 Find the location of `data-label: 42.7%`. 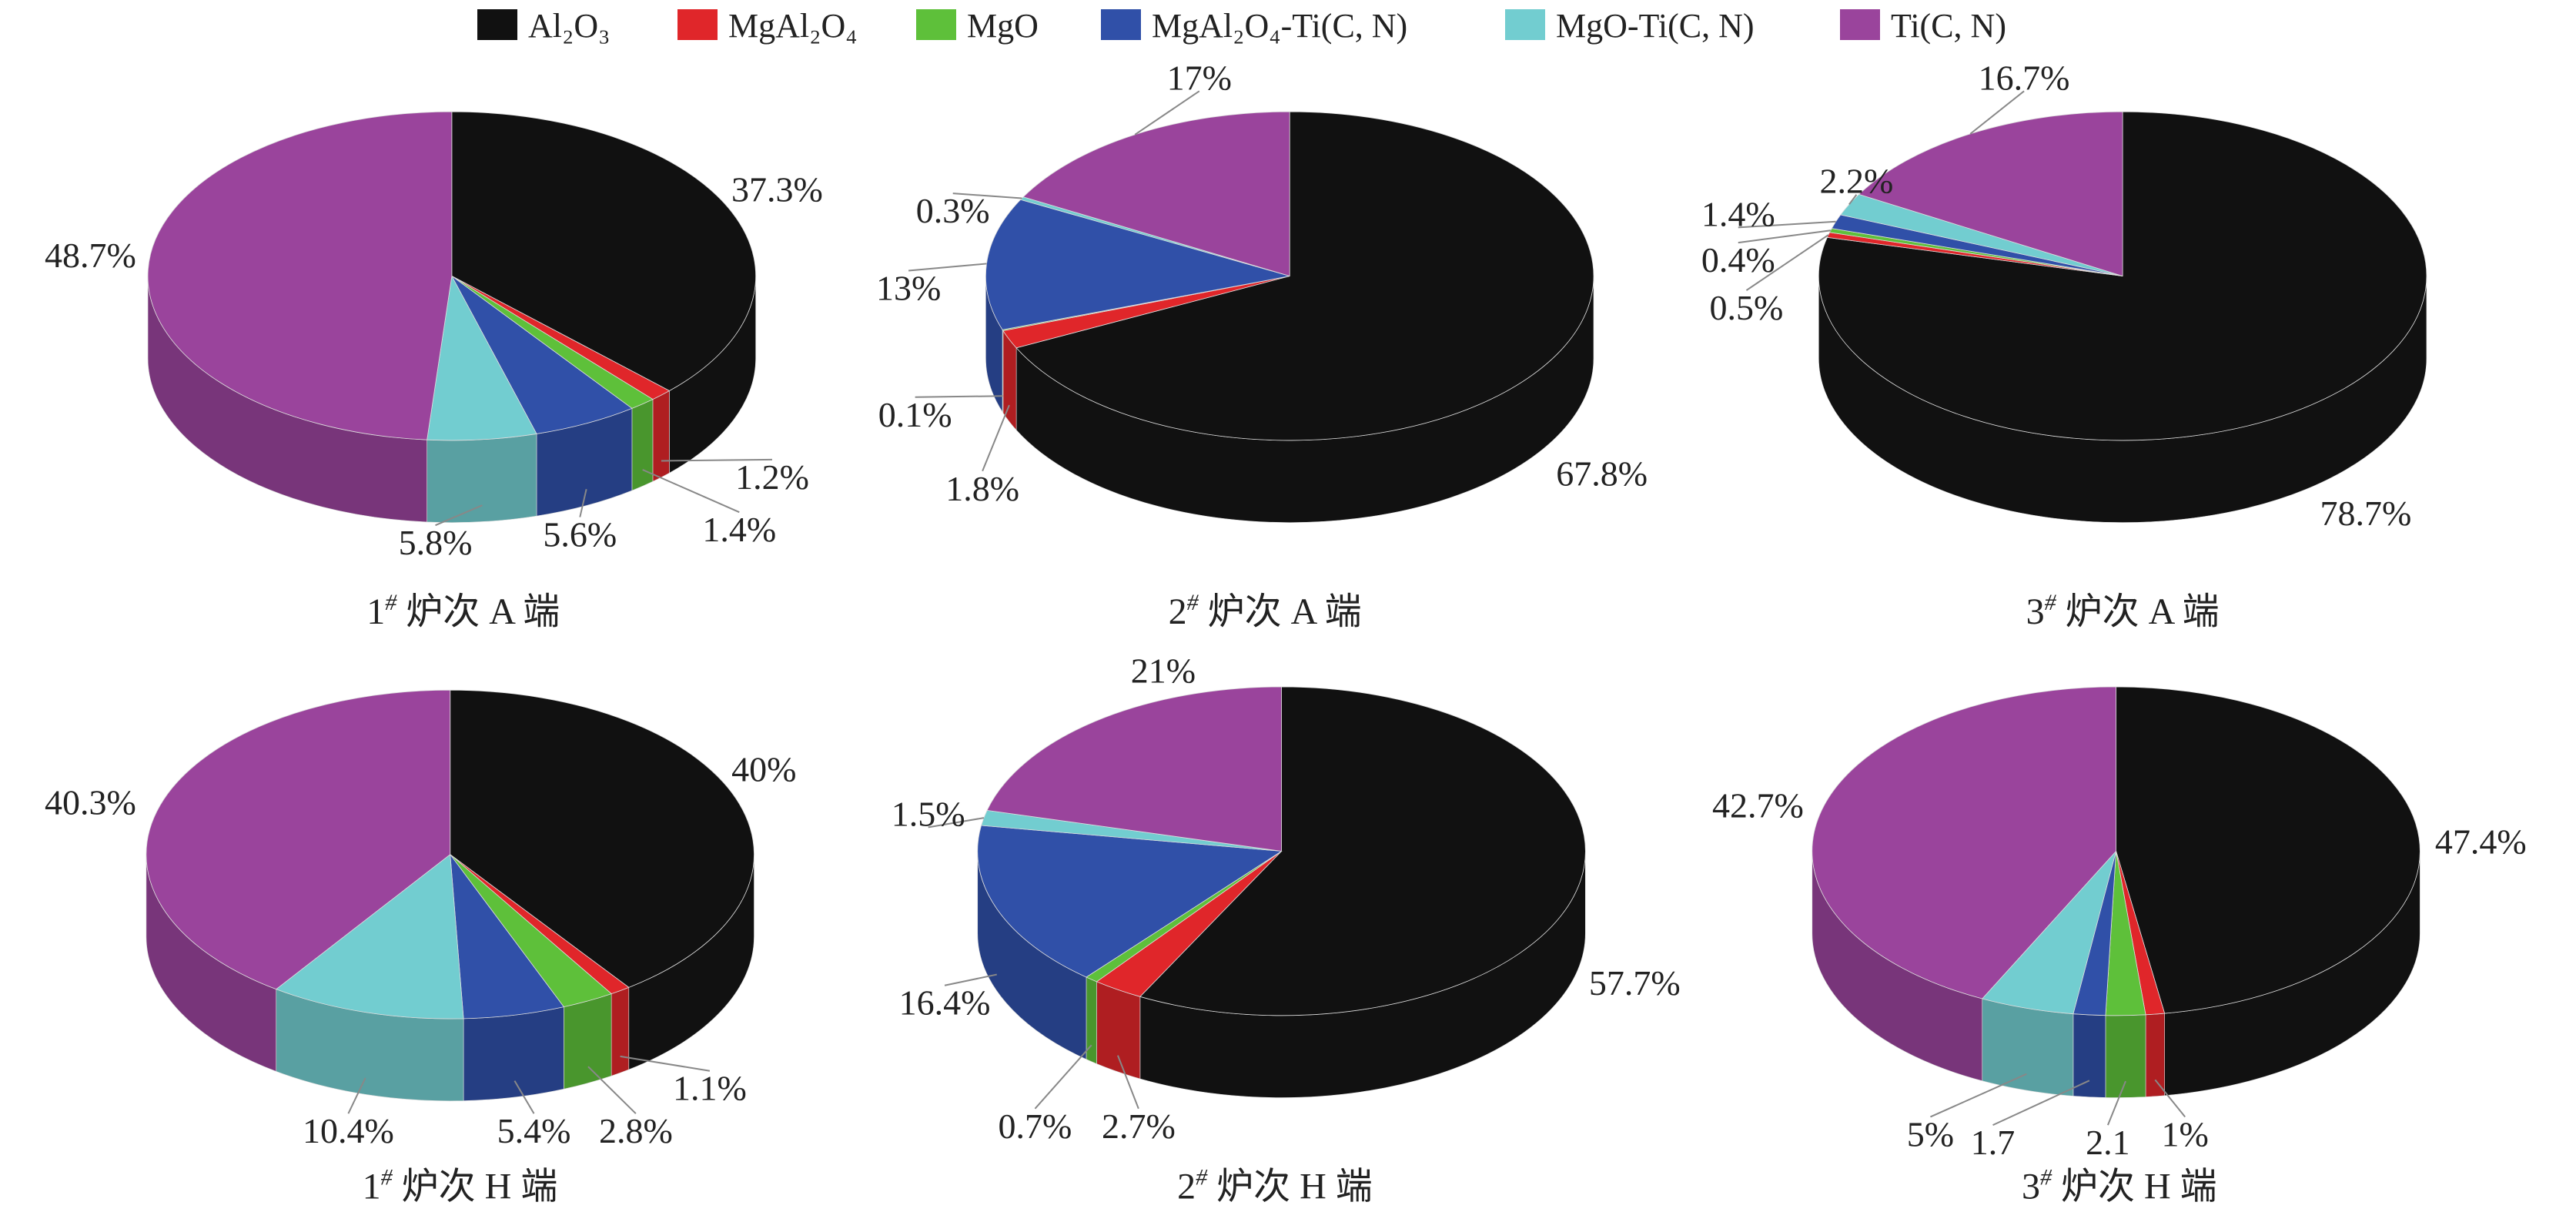

data-label: 42.7% is located at coordinates (1758, 805).